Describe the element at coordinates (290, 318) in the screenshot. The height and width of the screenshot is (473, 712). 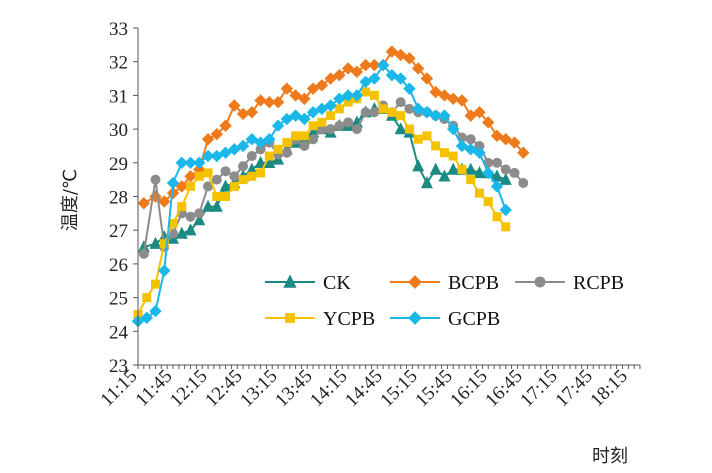
I see `legend-marker-ycpb` at that location.